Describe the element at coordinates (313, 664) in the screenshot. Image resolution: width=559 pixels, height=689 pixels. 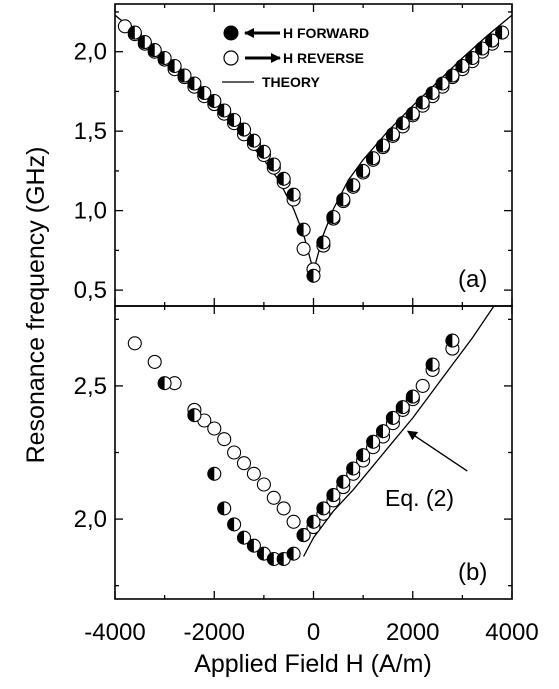
I see `x-axis-title: Applied Field H (A/m)` at that location.